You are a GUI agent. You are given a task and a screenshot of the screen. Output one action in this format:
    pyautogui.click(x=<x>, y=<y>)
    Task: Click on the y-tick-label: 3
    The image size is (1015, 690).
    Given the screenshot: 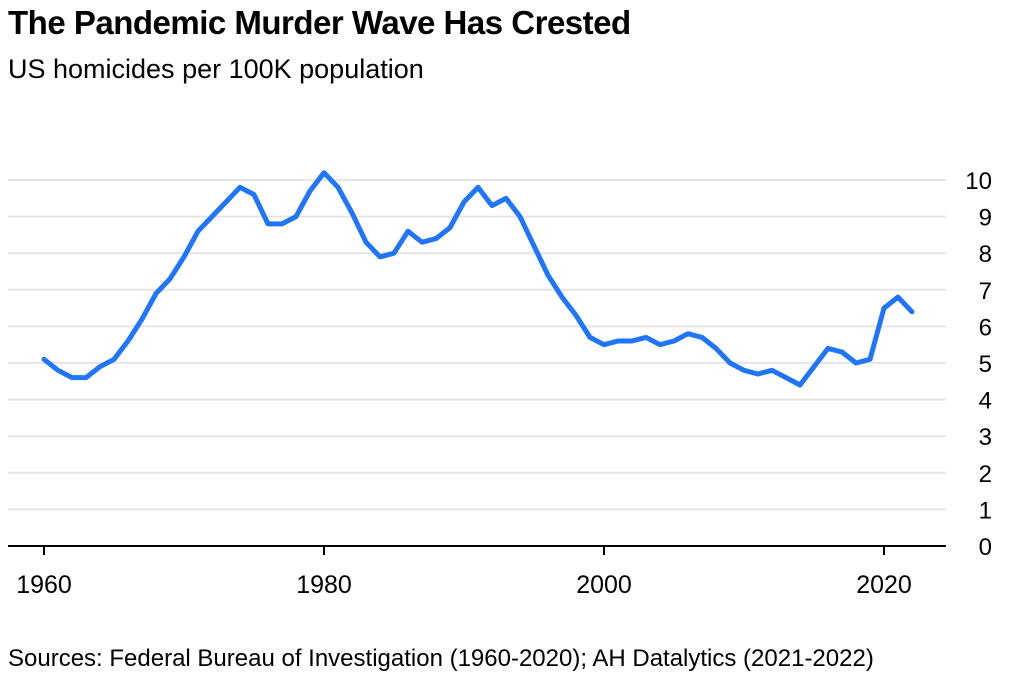 What is the action you would take?
    pyautogui.click(x=985, y=437)
    